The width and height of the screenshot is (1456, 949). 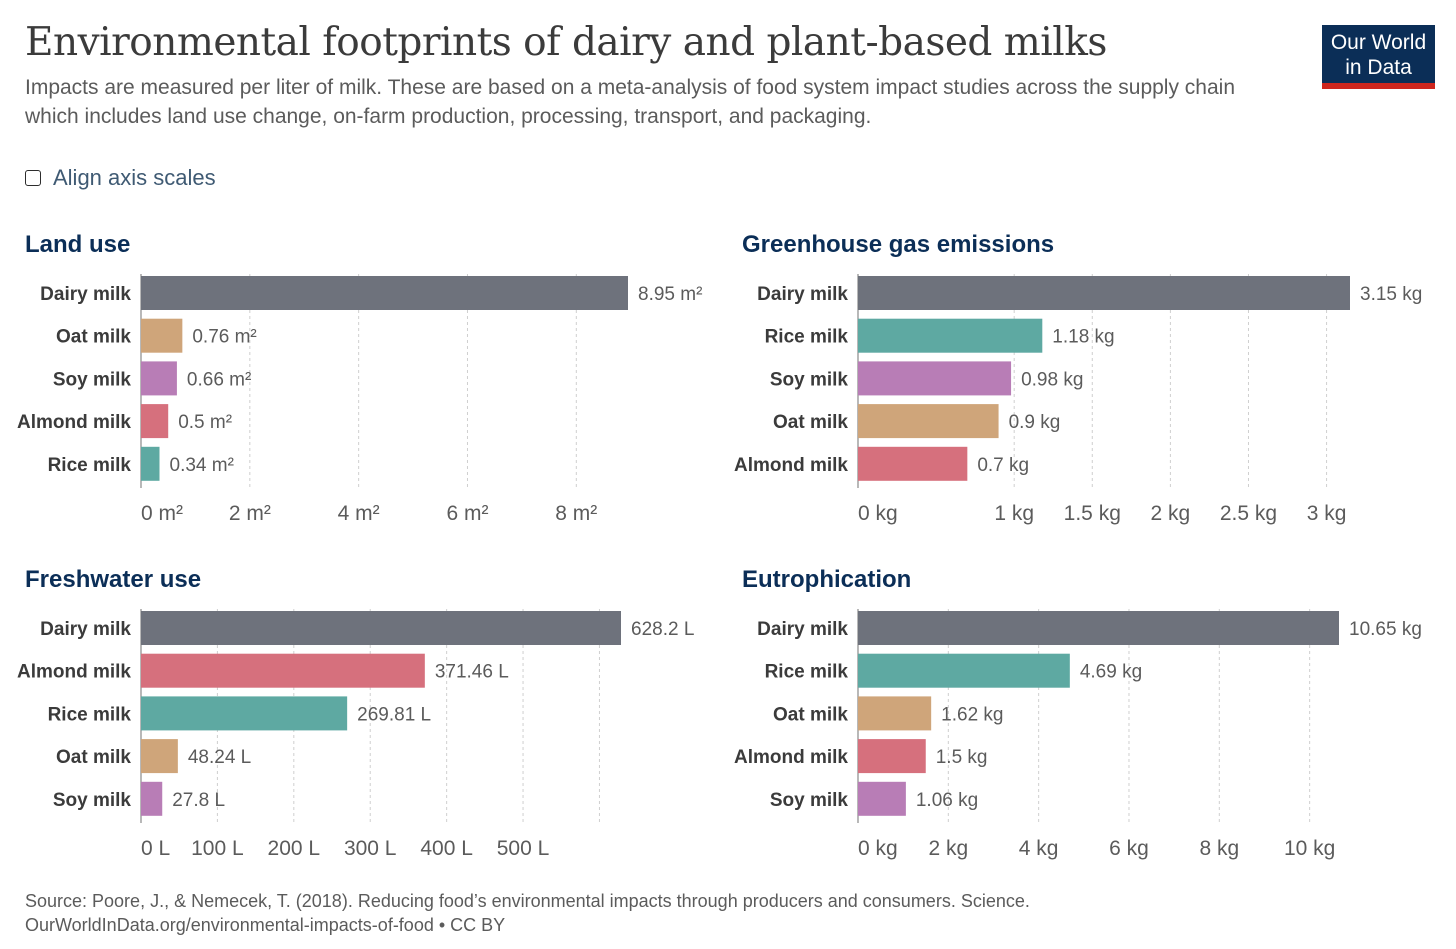 I want to click on x-tick-label: 100 L, so click(x=217, y=848).